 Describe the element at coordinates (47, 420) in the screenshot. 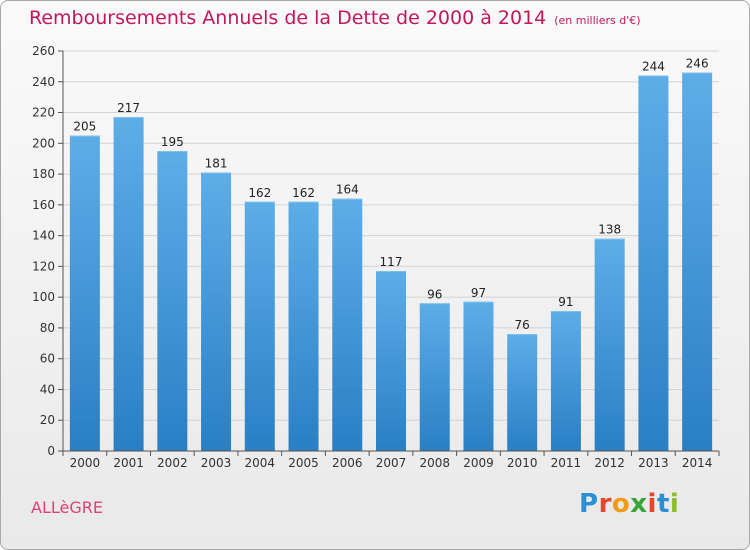

I see `y-tick-label: 20` at that location.